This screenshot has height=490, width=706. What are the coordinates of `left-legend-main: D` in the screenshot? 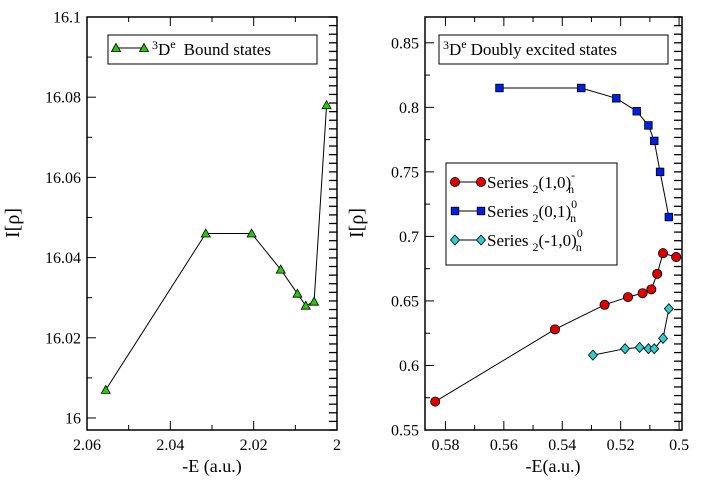 It's located at (164, 49).